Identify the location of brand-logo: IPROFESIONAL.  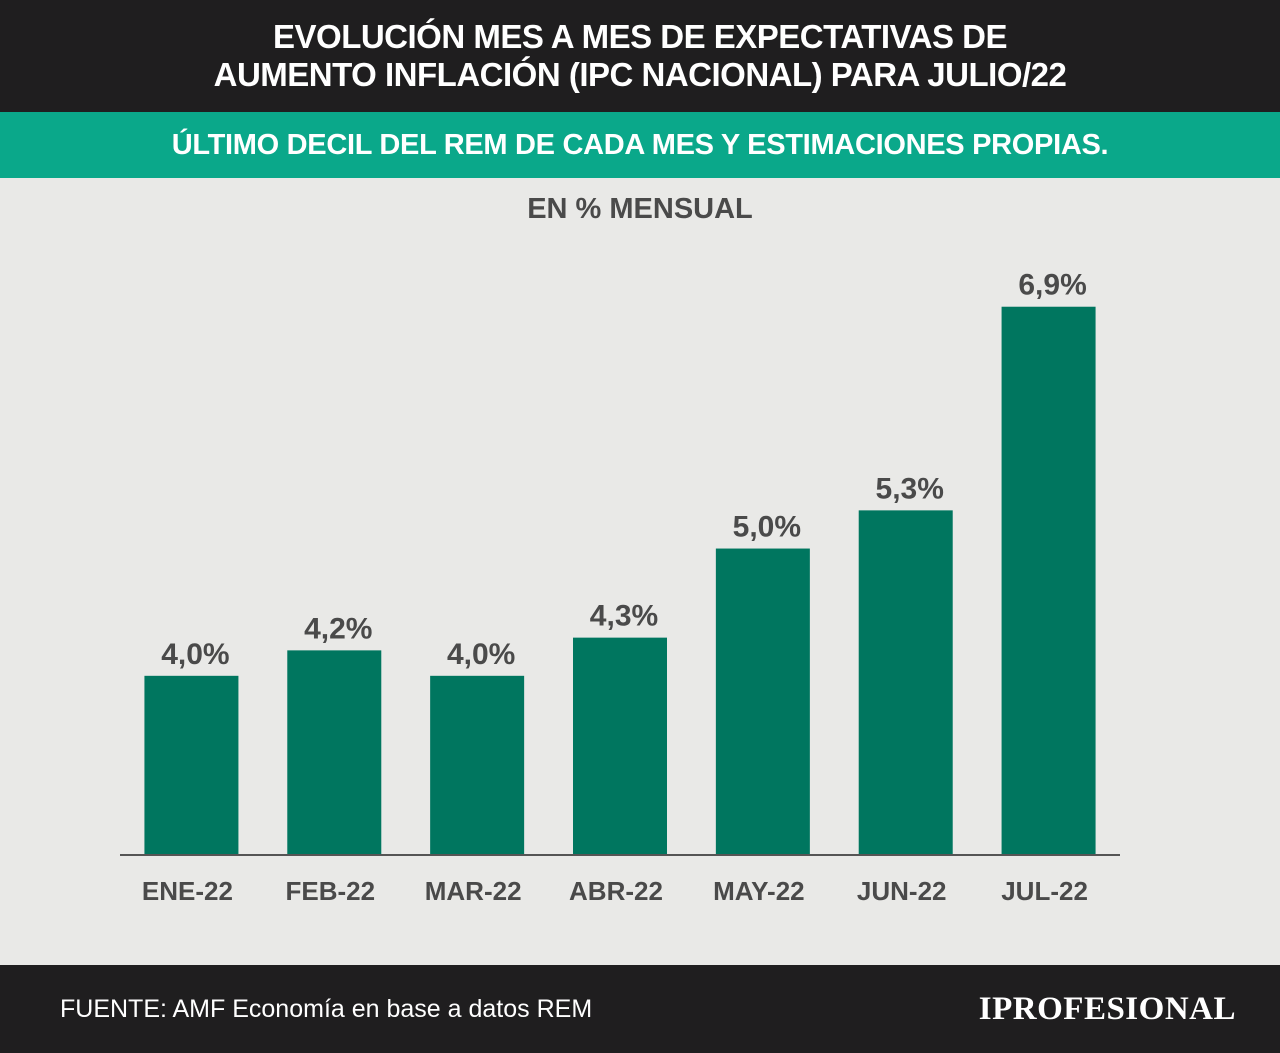
(1107, 1009).